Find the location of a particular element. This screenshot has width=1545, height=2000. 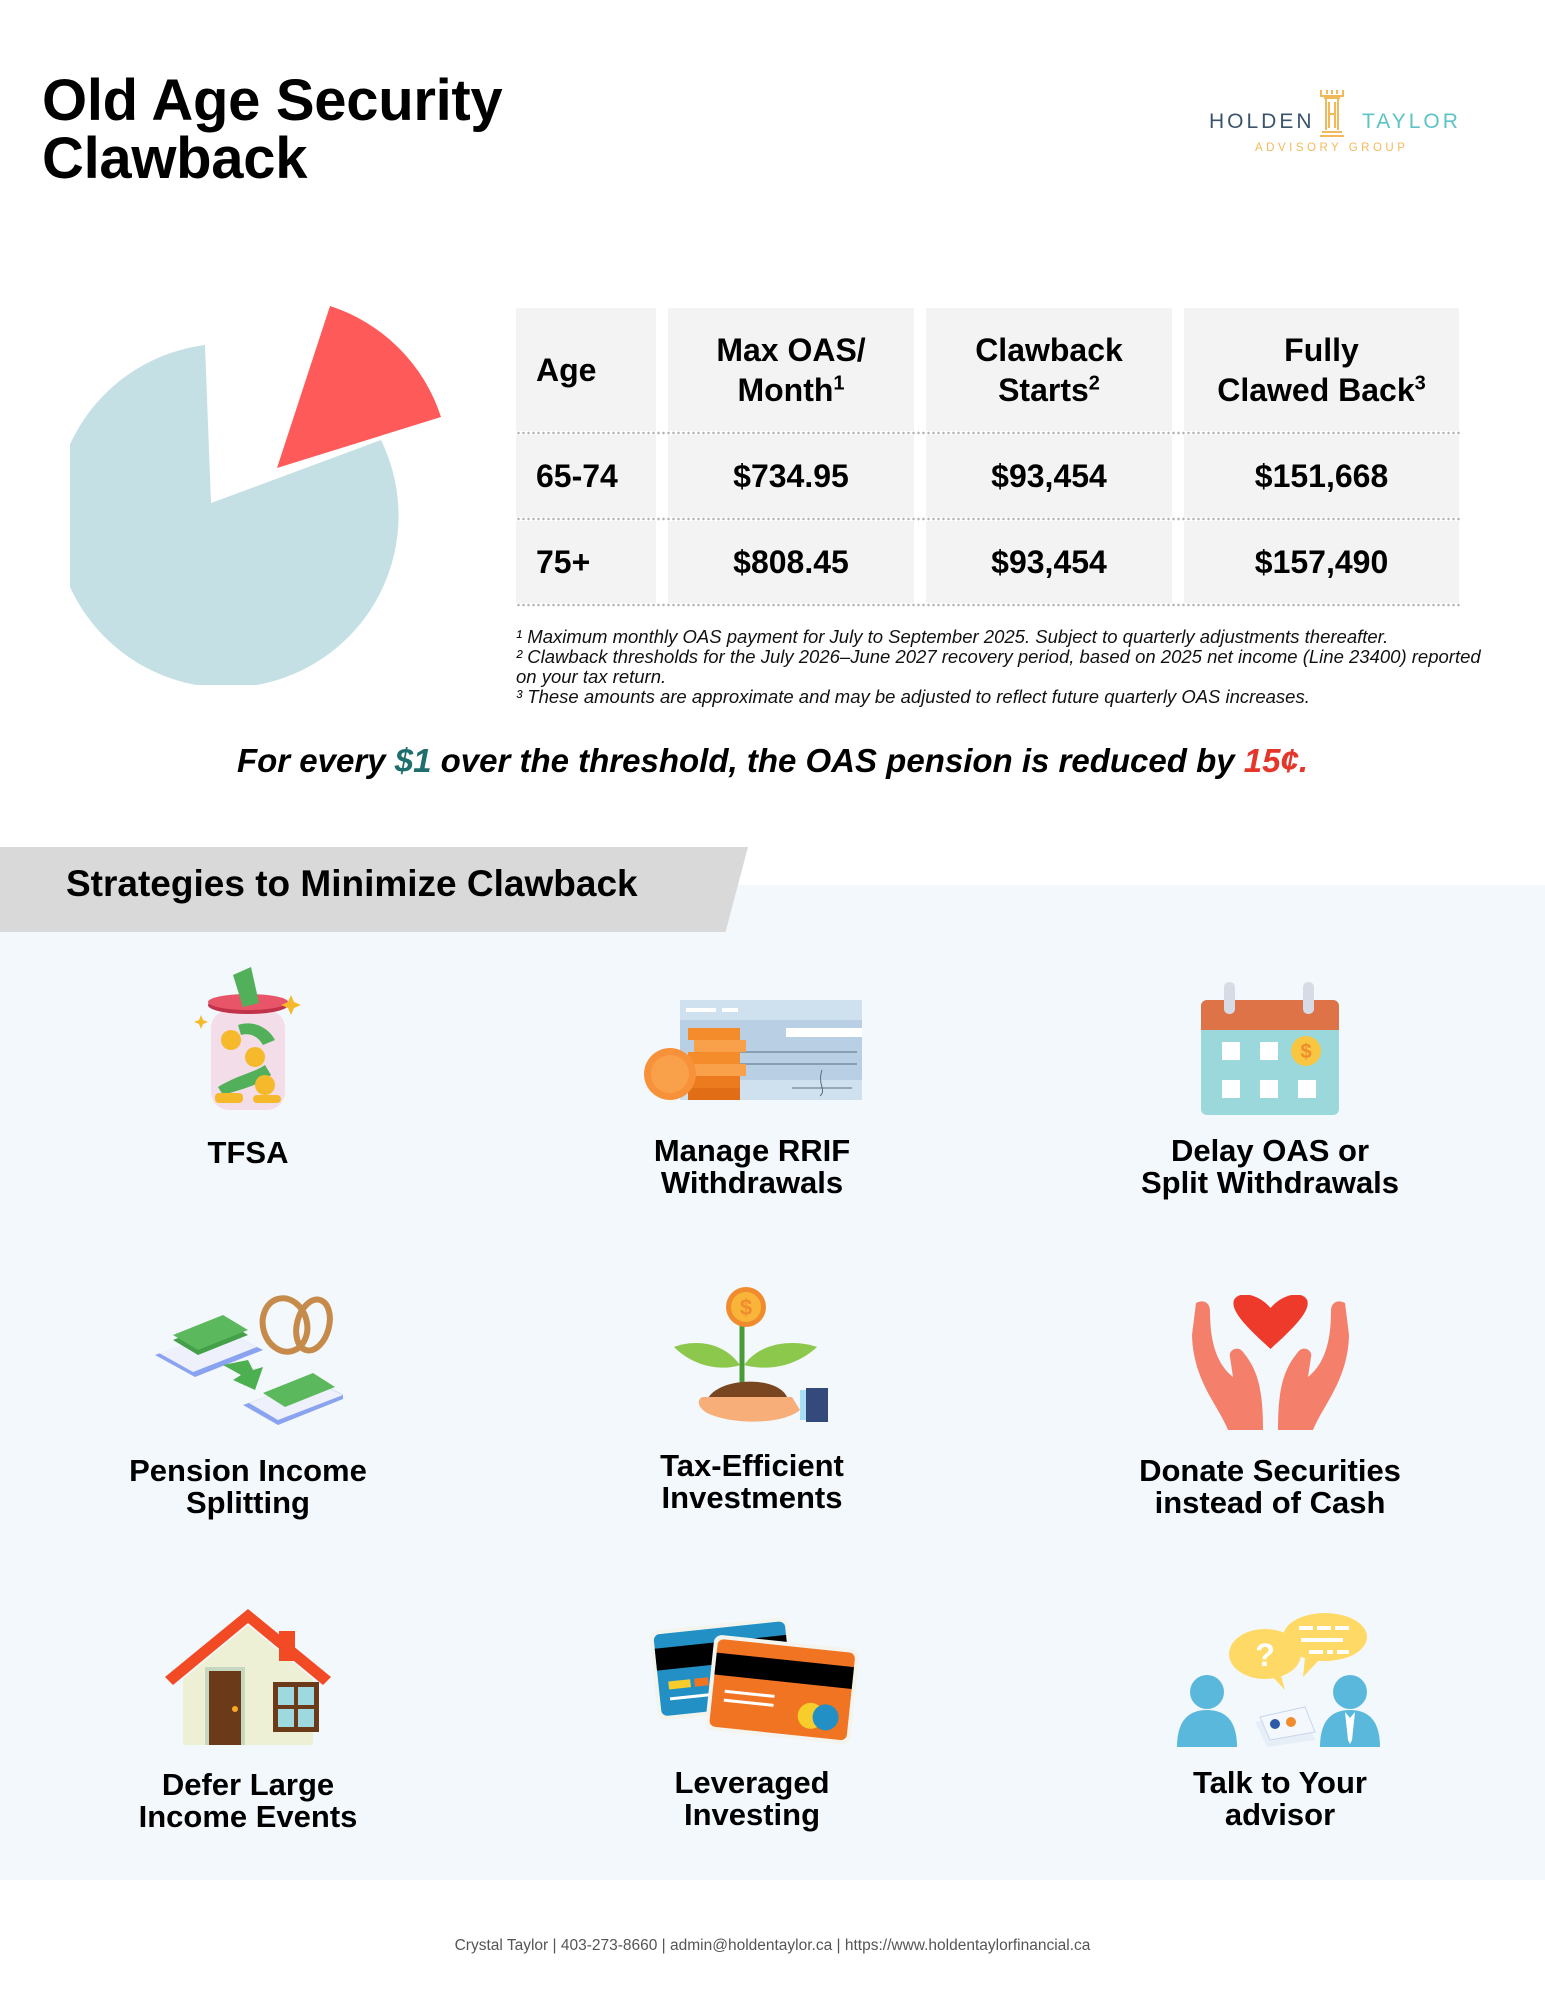

strategies-heading-banner is located at coordinates (374, 889).